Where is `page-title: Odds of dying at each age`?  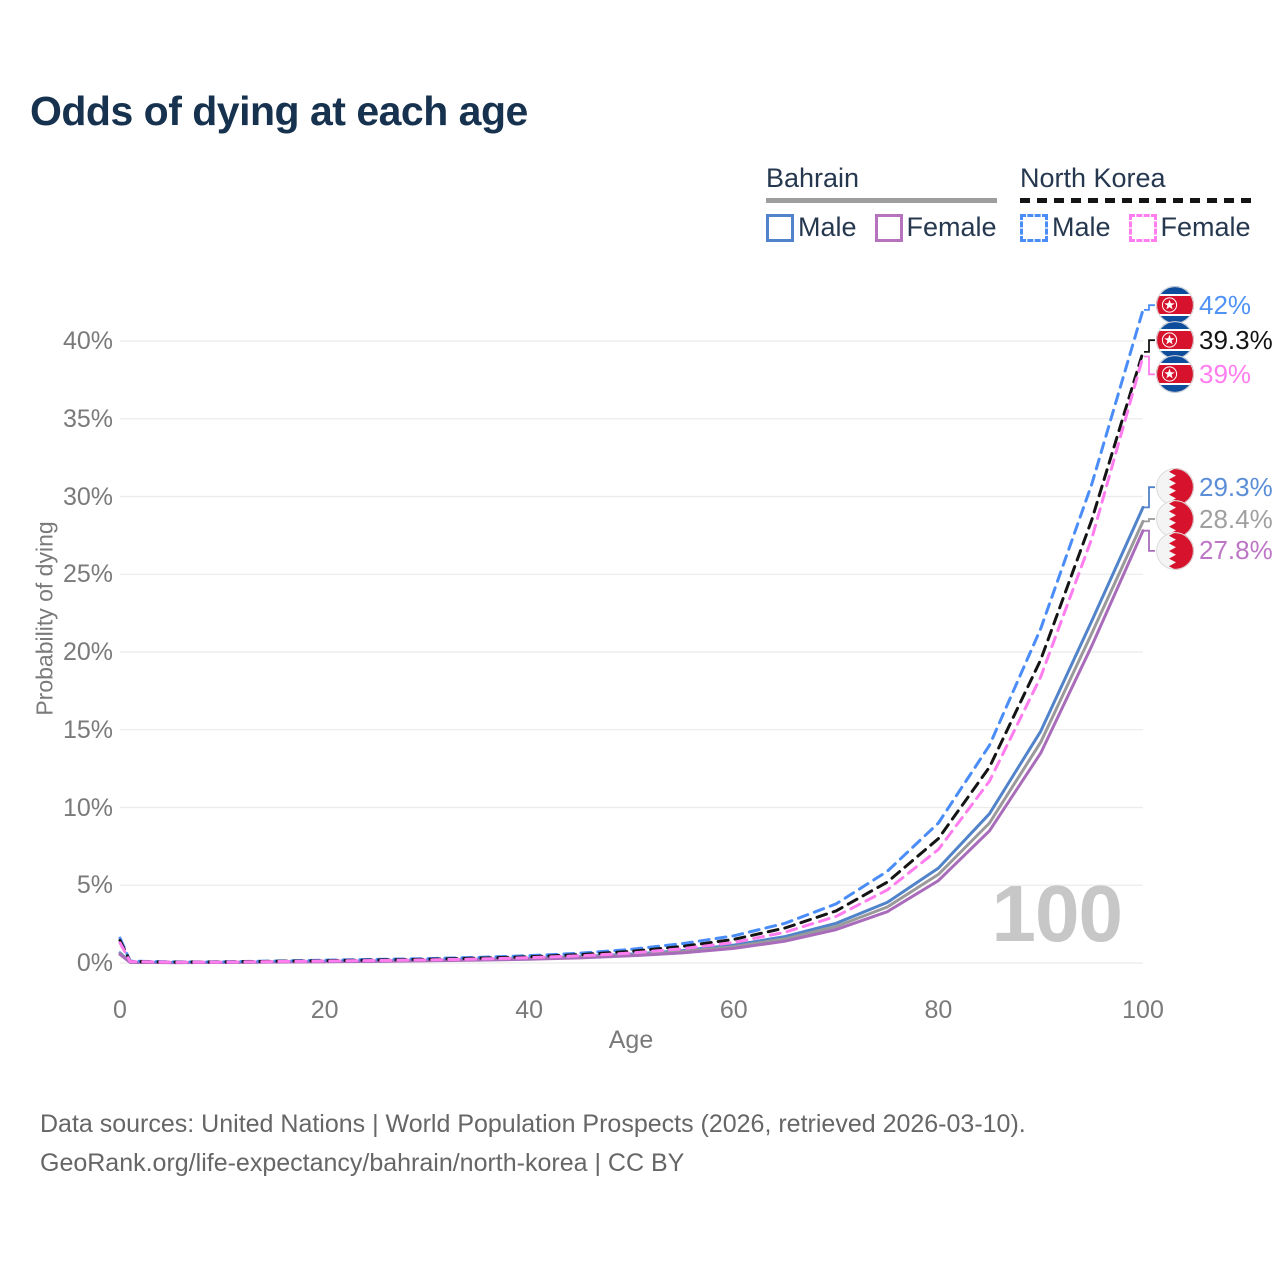 page-title: Odds of dying at each age is located at coordinates (279, 111).